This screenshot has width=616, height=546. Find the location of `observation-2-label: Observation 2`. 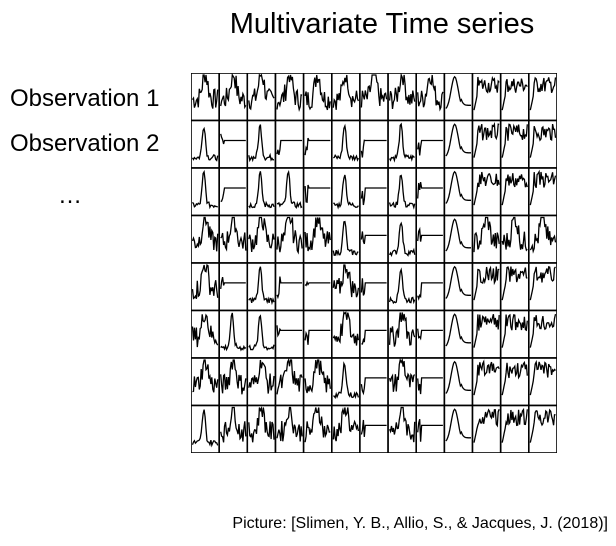

observation-2-label: Observation 2 is located at coordinates (85, 143).